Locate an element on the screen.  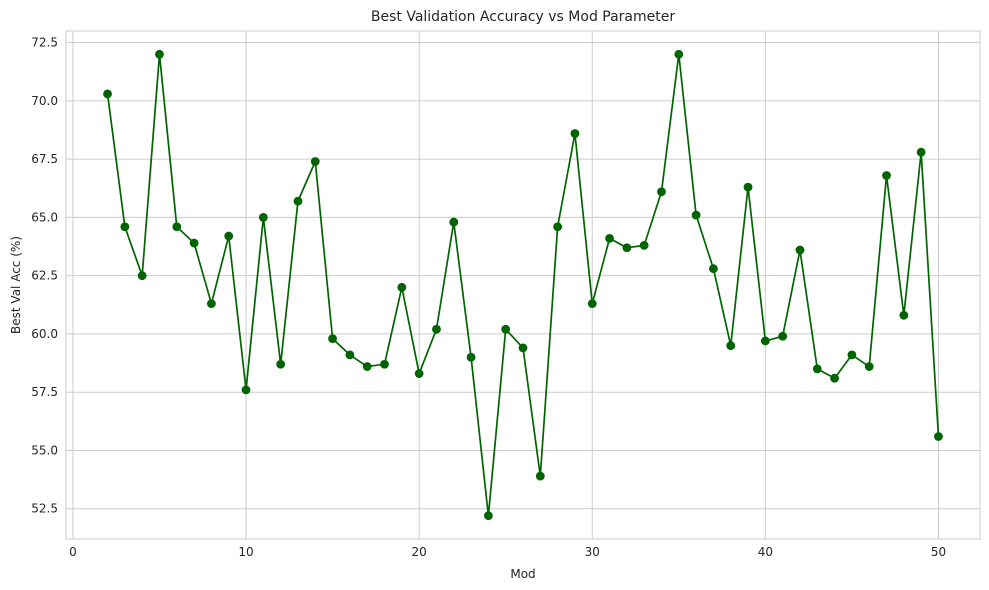
y-tick-label: 55.0 is located at coordinates (44, 450).